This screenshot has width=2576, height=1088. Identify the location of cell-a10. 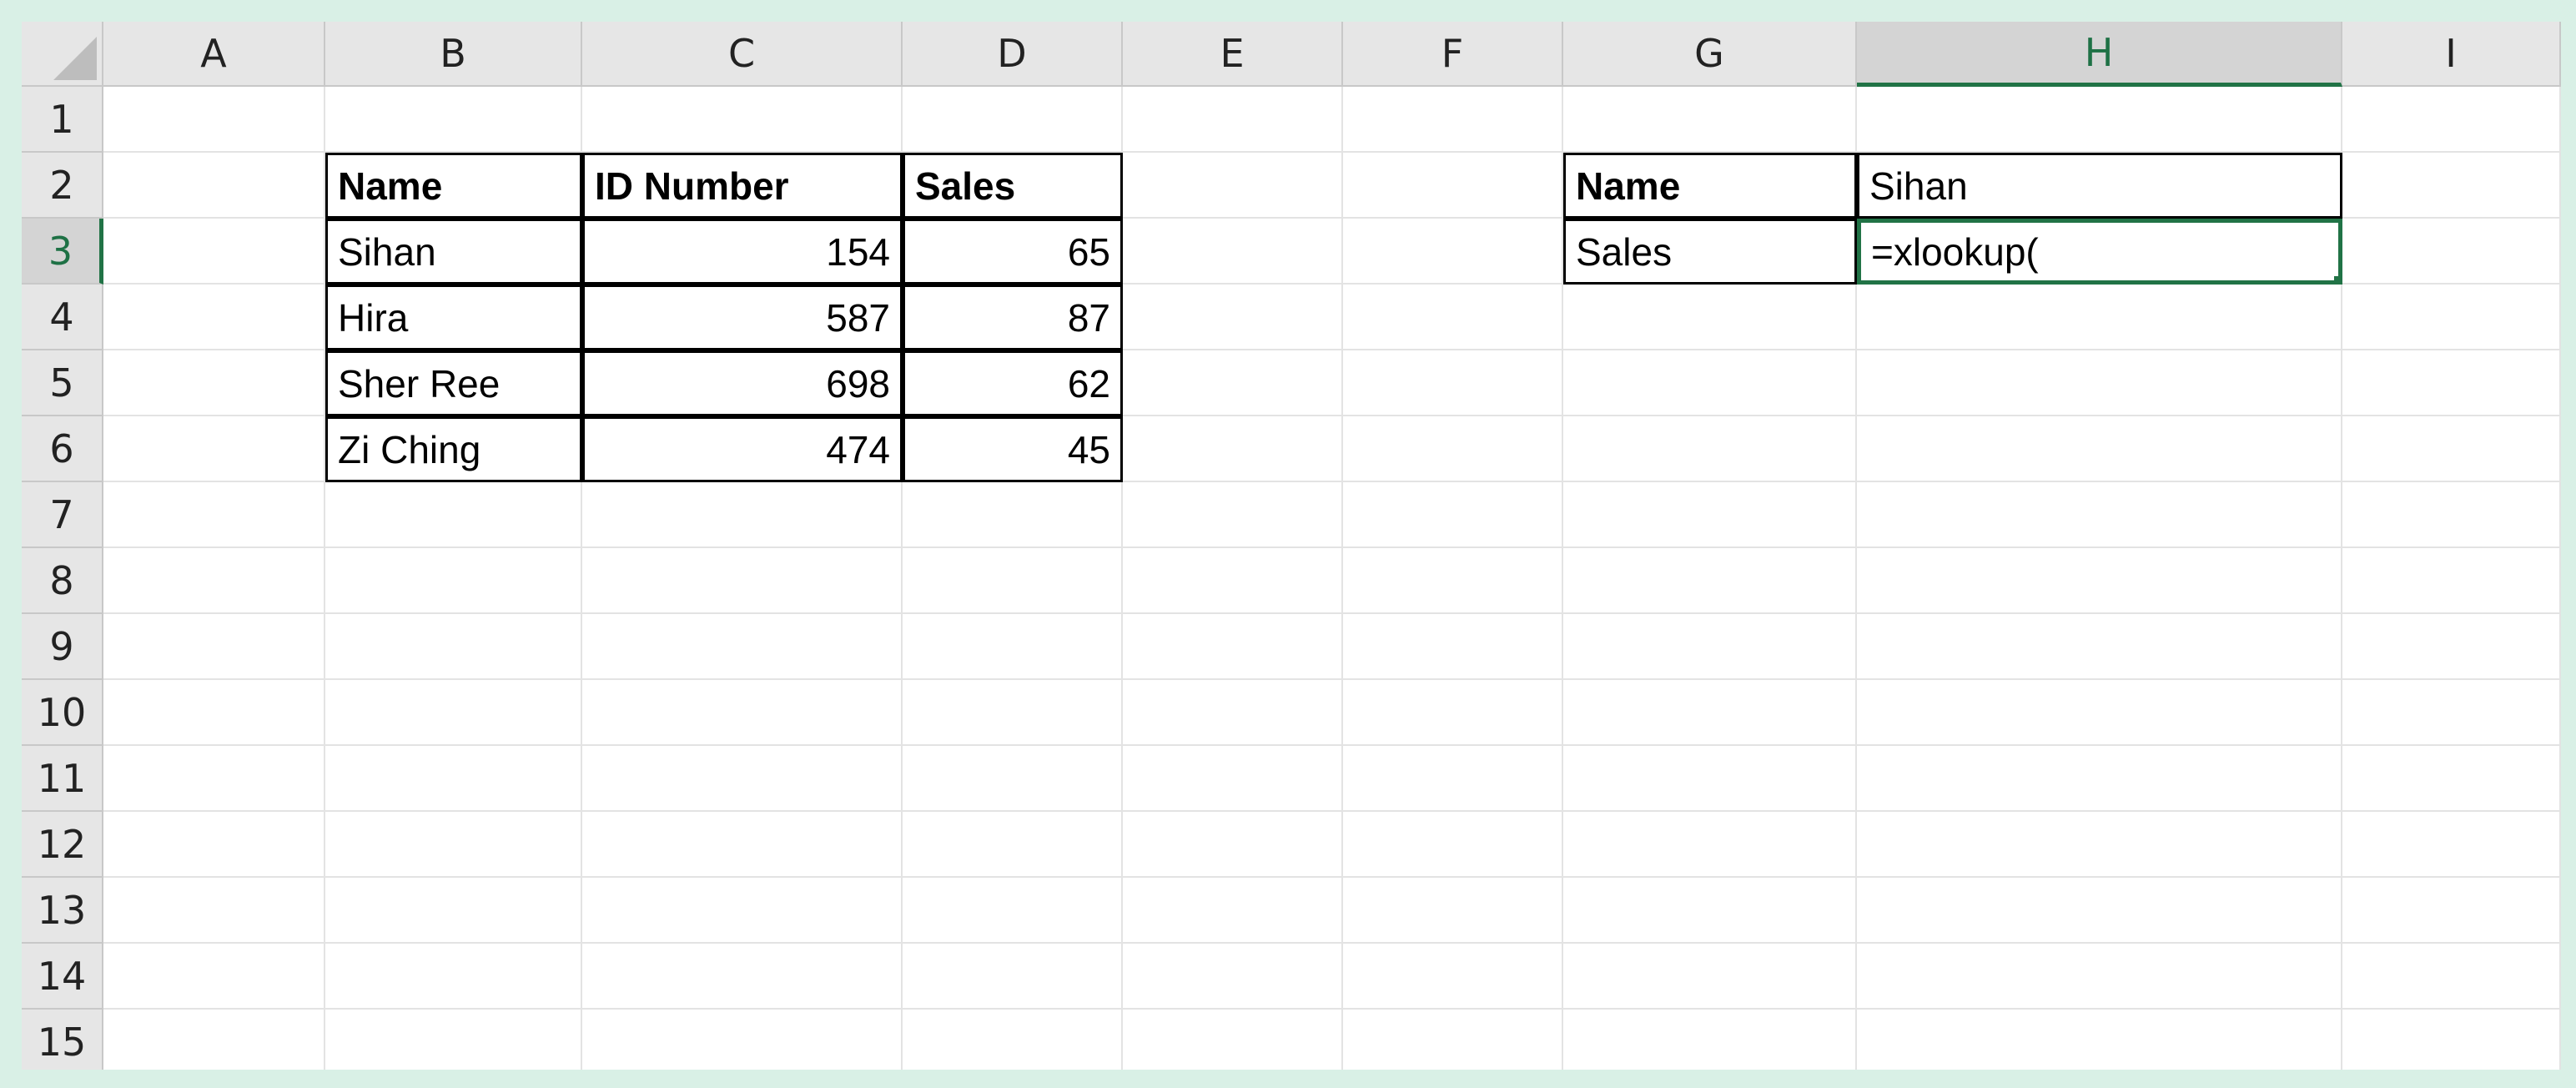
(214, 713).